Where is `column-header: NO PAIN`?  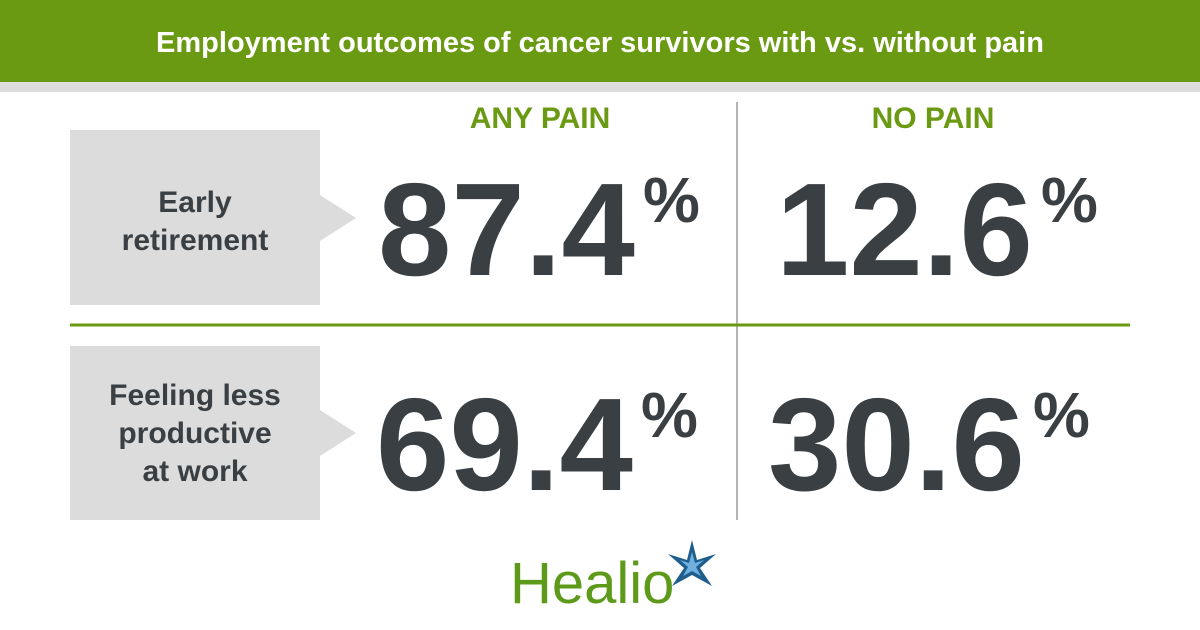
column-header: NO PAIN is located at coordinates (933, 118).